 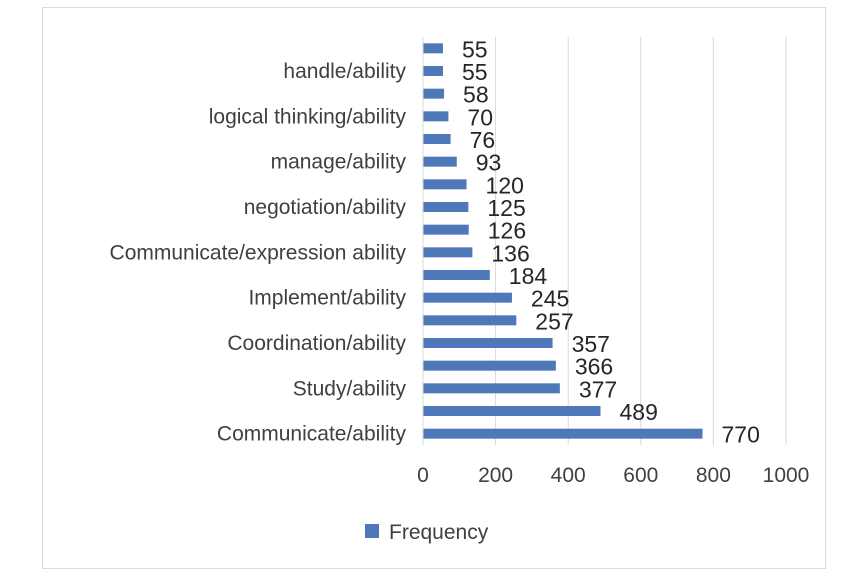 I want to click on data-label: 257, so click(x=554, y=321).